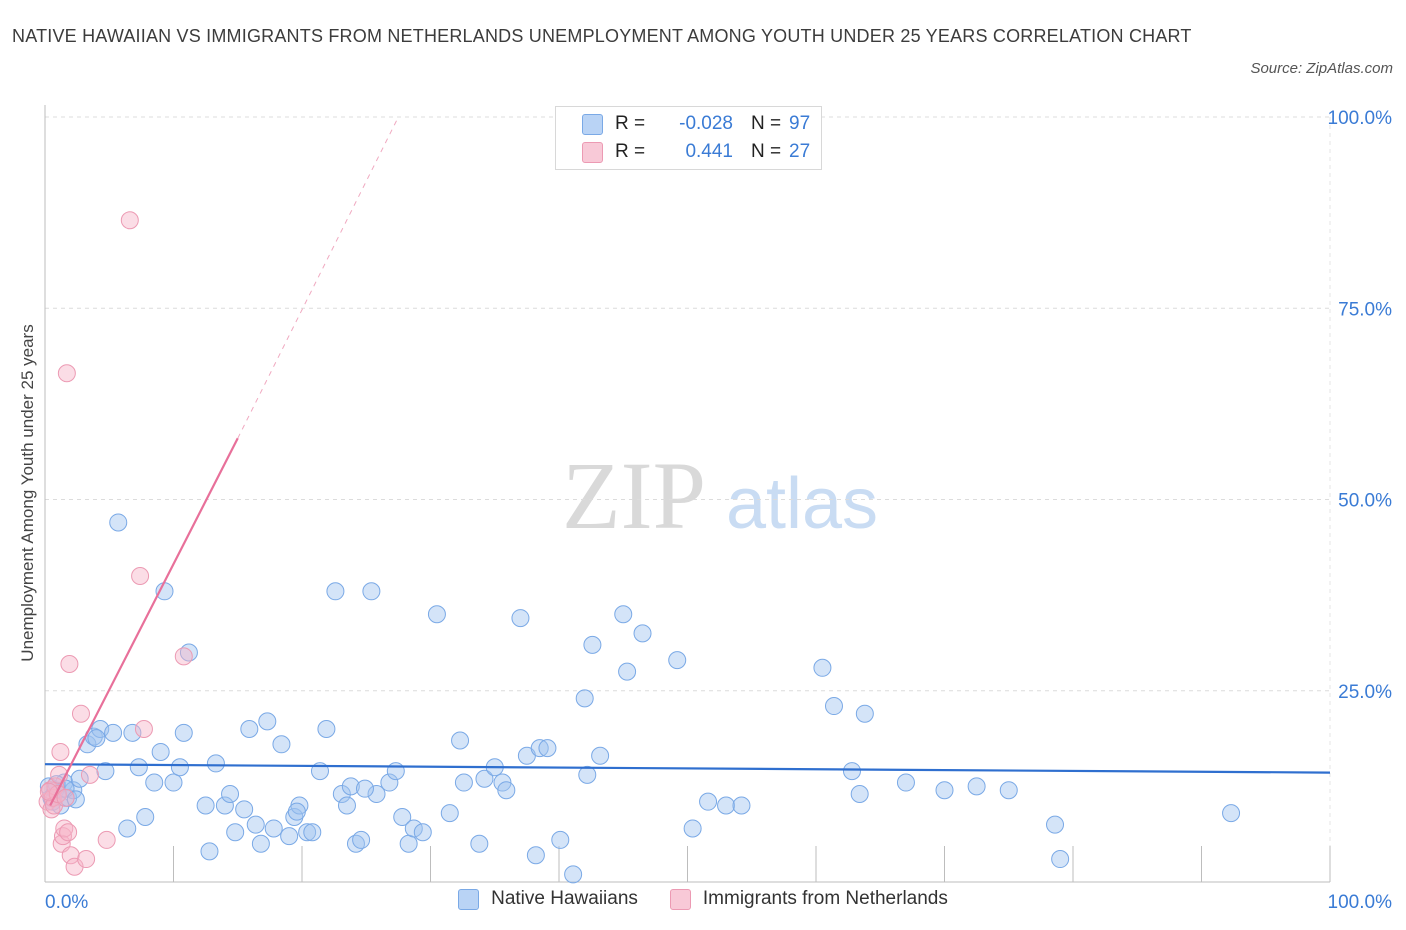  I want to click on trend-line-netherlands-extension, so click(318, 277).